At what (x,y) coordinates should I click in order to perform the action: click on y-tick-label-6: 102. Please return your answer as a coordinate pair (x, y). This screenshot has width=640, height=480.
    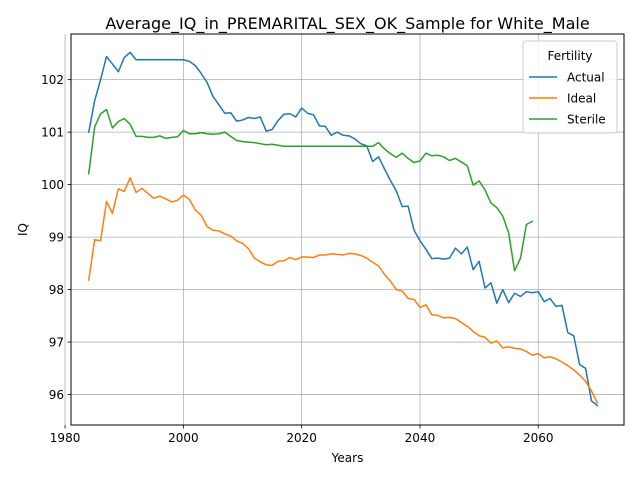
    Looking at the image, I should click on (52, 80).